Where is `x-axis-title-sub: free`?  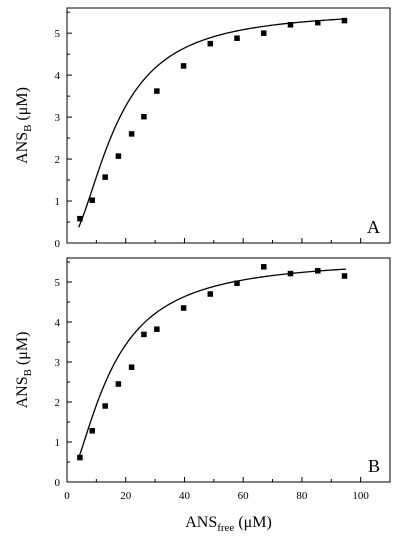 x-axis-title-sub: free is located at coordinates (225, 528).